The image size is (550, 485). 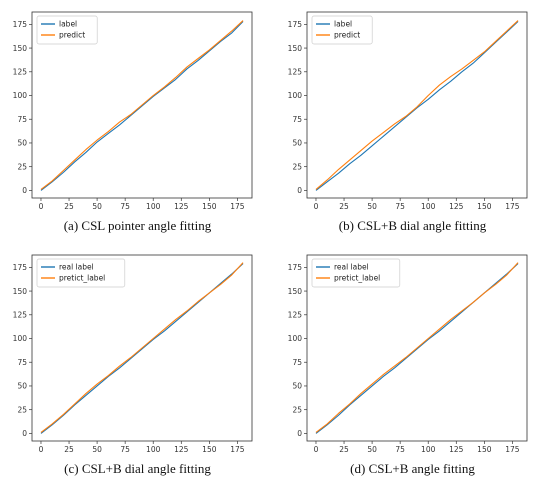 What do you see at coordinates (297, 409) in the screenshot?
I see `y-tick-label-d-1: 25` at bounding box center [297, 409].